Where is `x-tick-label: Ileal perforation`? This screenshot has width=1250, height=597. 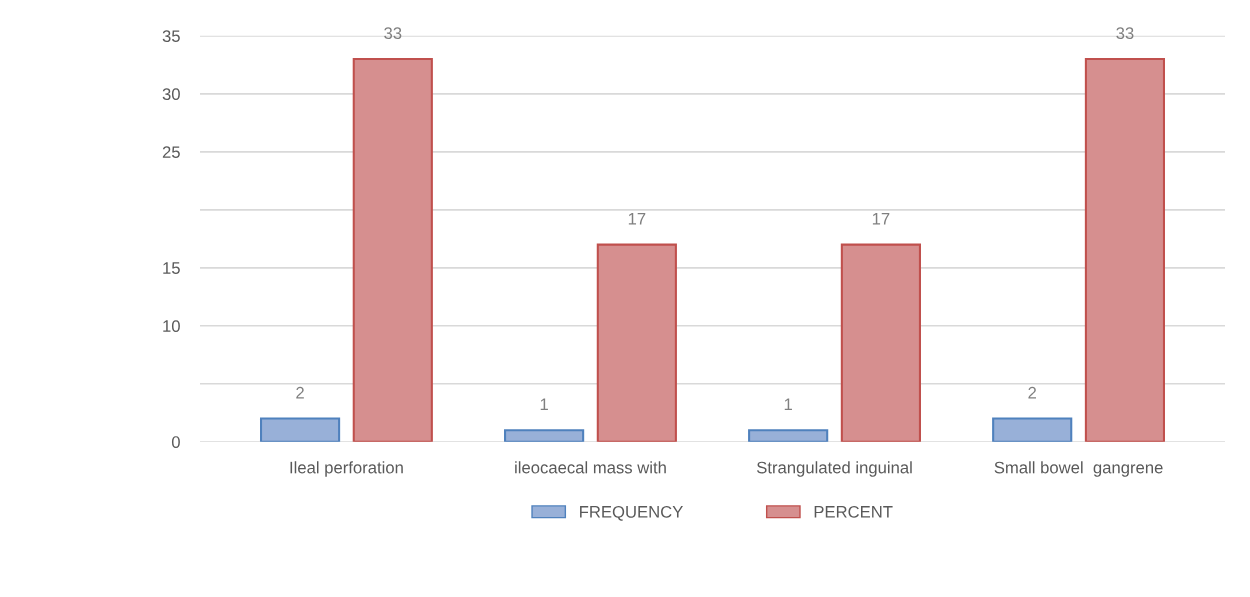 x-tick-label: Ileal perforation is located at coordinates (346, 469).